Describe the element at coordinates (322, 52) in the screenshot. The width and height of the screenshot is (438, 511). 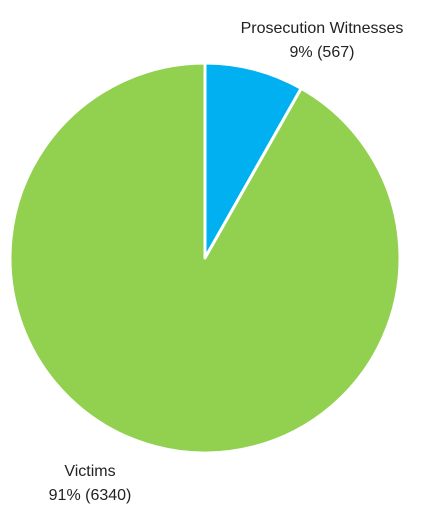
I see `label-prosecution-witnesses-value: 9% (567)` at that location.